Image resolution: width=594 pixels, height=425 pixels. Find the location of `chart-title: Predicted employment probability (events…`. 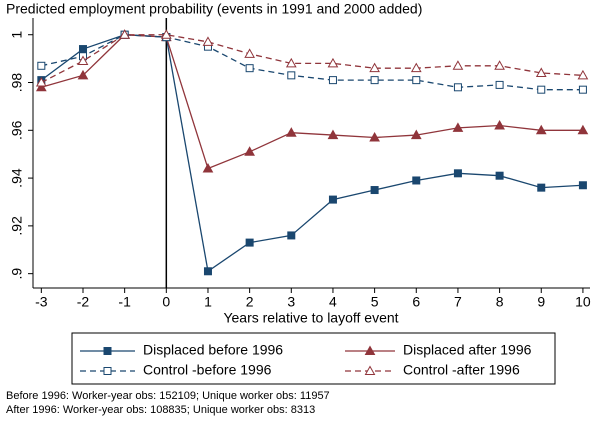

chart-title: Predicted employment probability (events… is located at coordinates (214, 9).